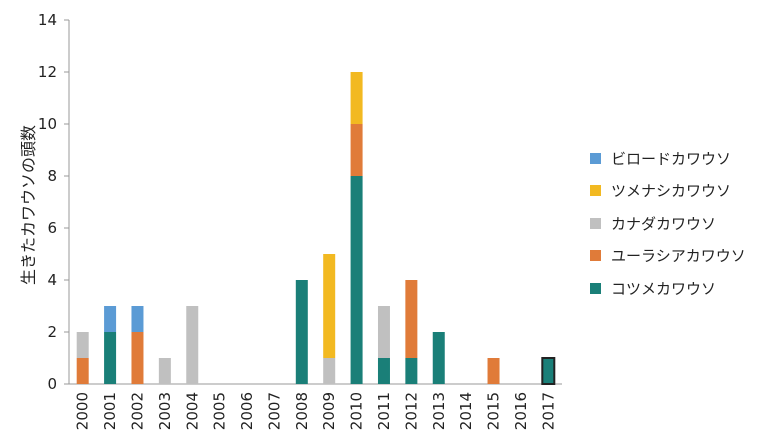 The width and height of the screenshot is (780, 442). I want to click on y-tick-label: 6, so click(52, 228).